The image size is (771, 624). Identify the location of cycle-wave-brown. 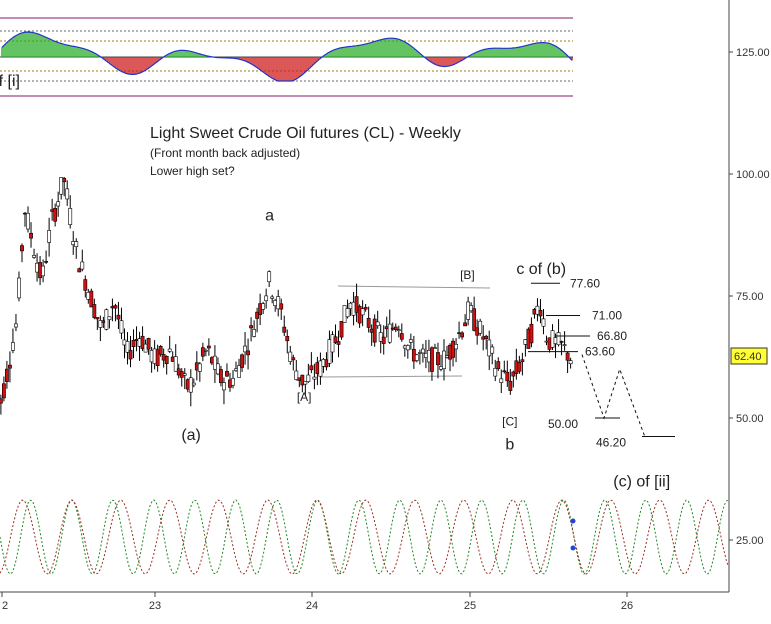
(364, 537).